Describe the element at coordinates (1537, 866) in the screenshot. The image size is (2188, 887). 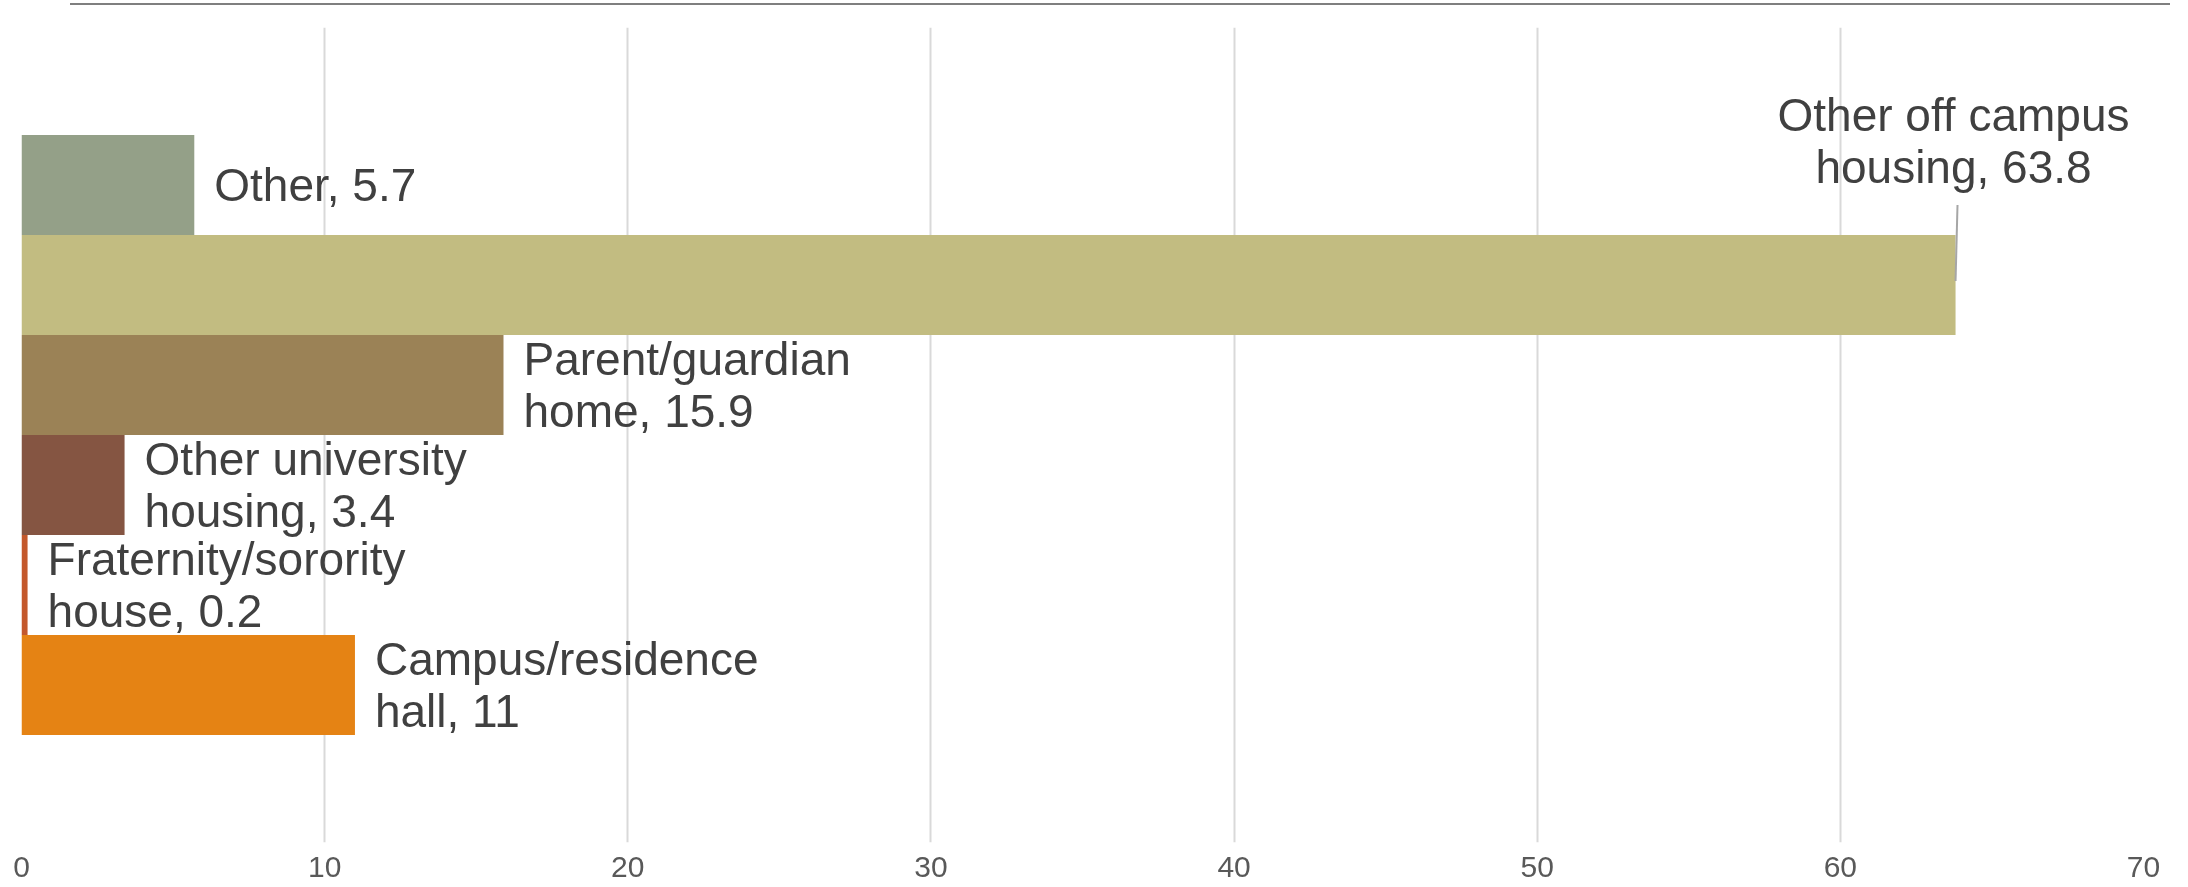
I see `x-tick-label: 50` at that location.